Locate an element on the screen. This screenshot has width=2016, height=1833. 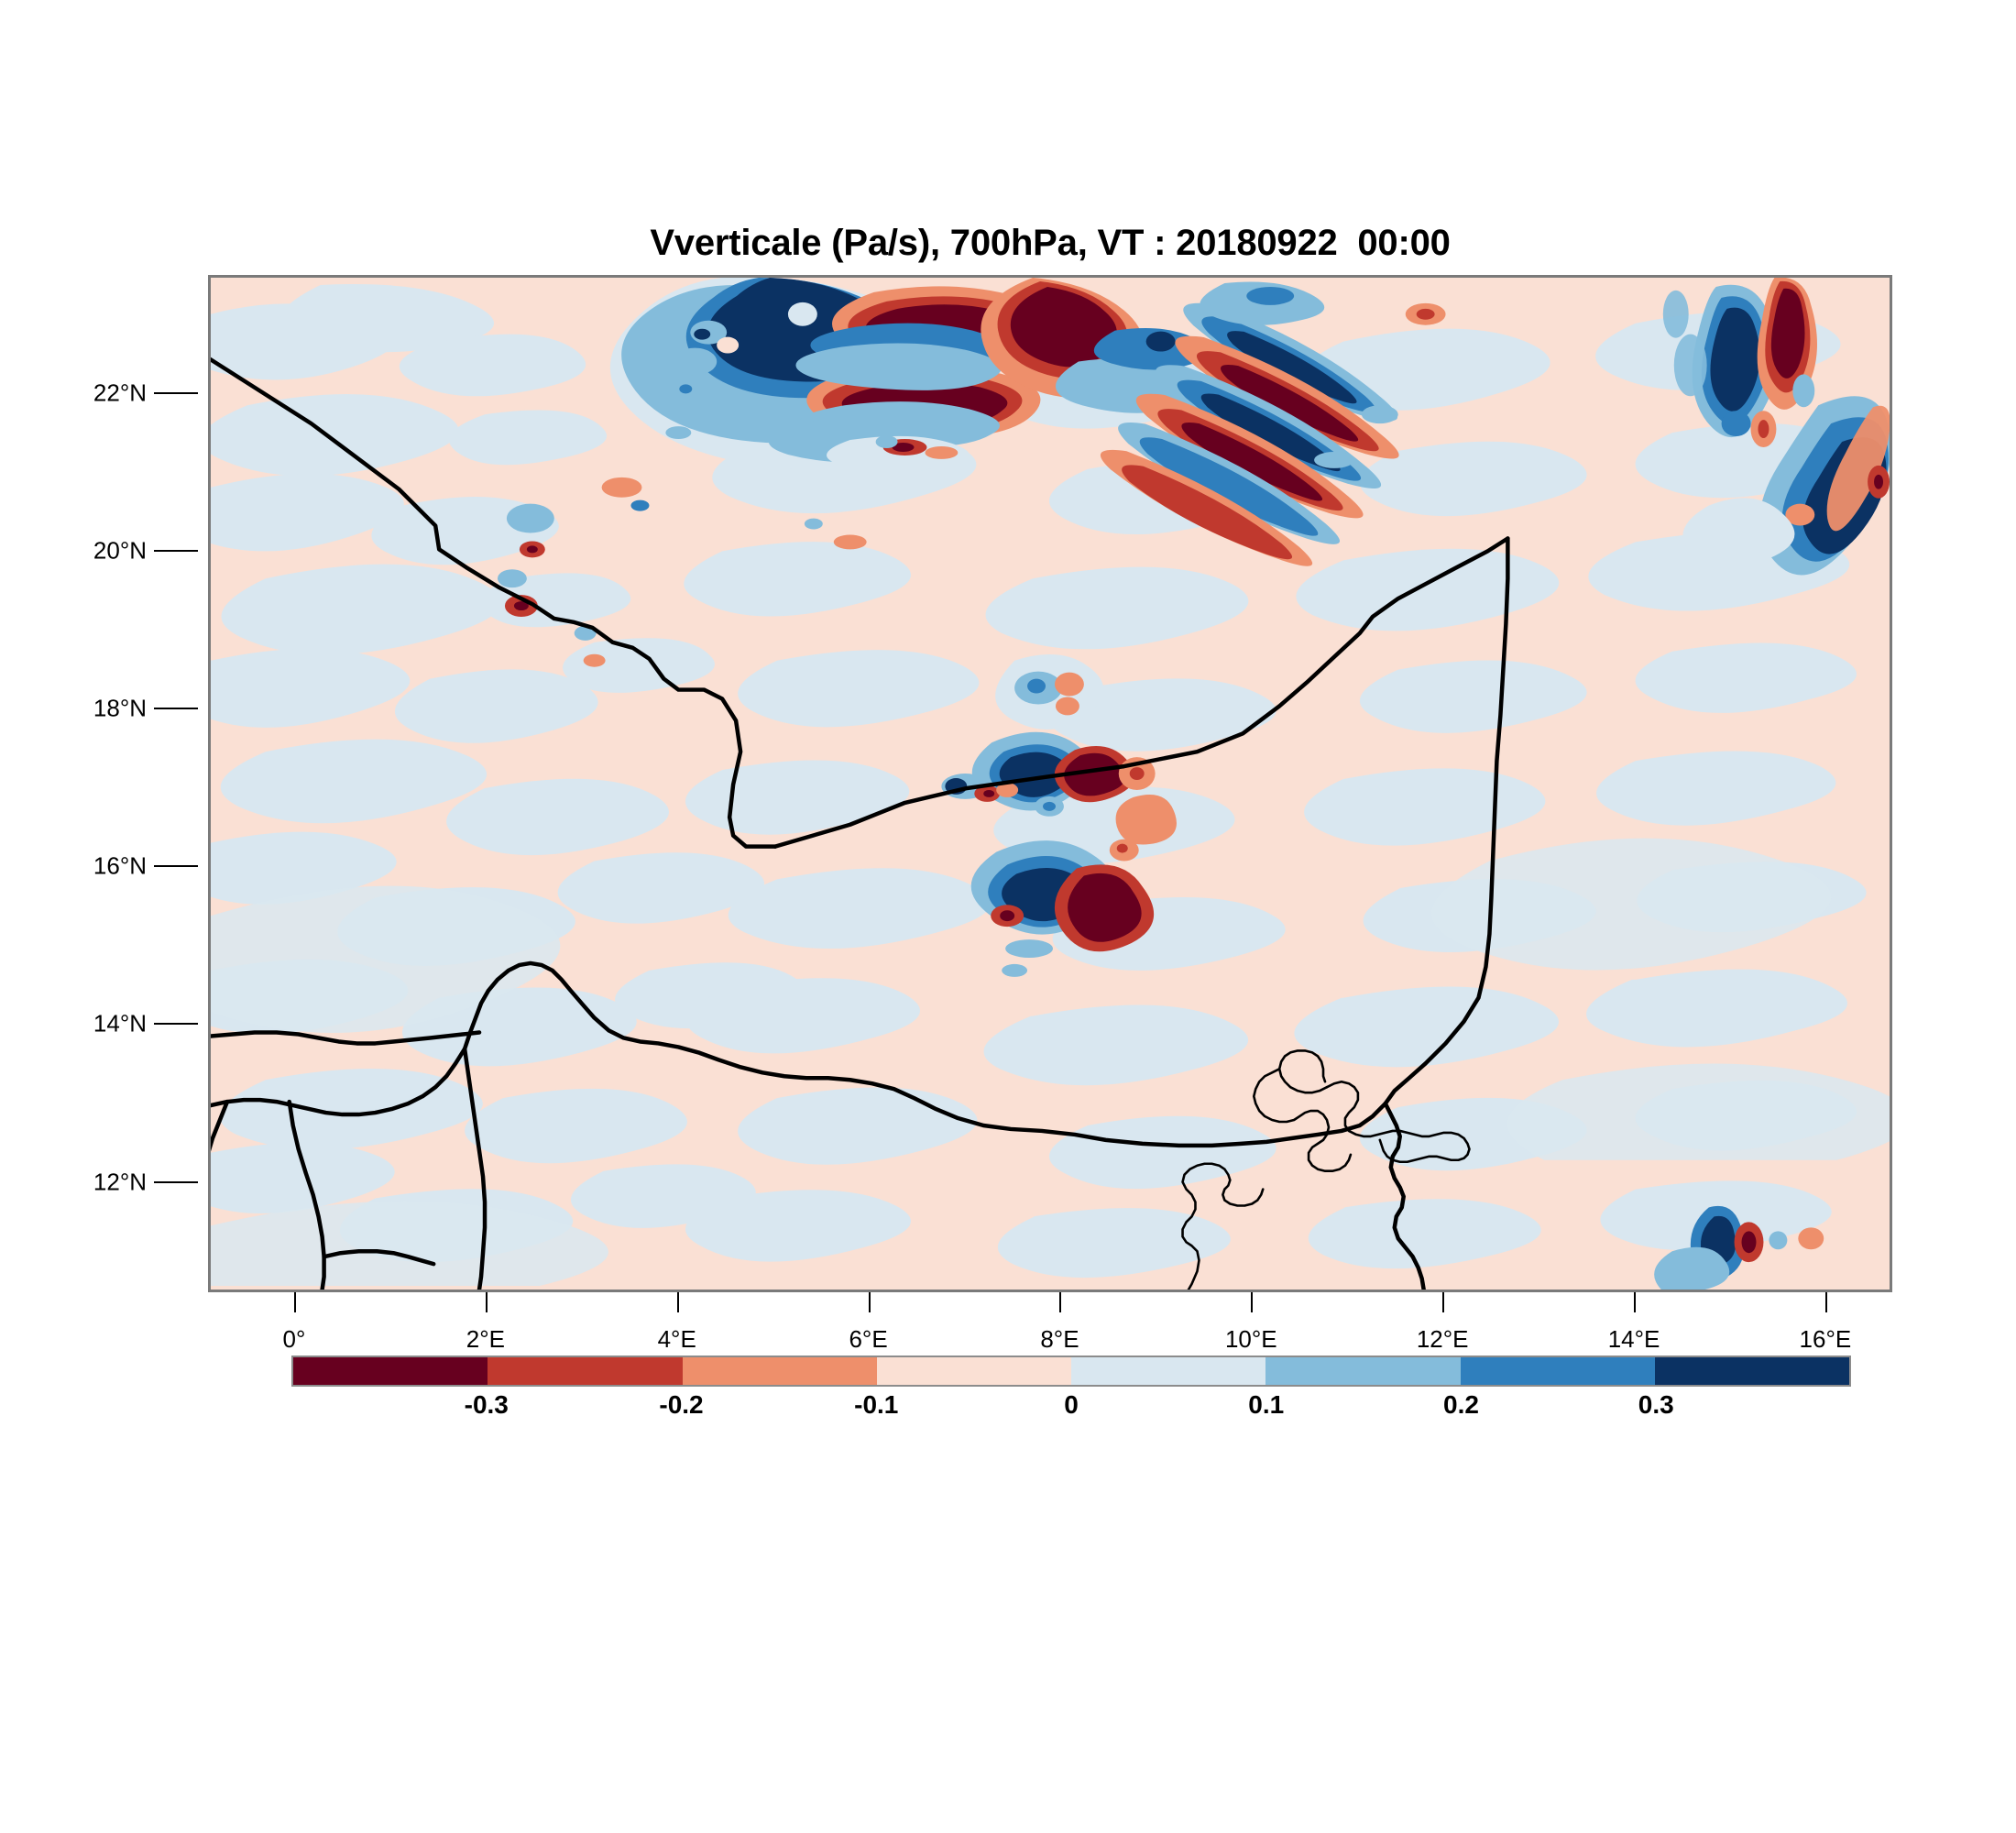
y-tick-label: 20°N is located at coordinates (120, 550).